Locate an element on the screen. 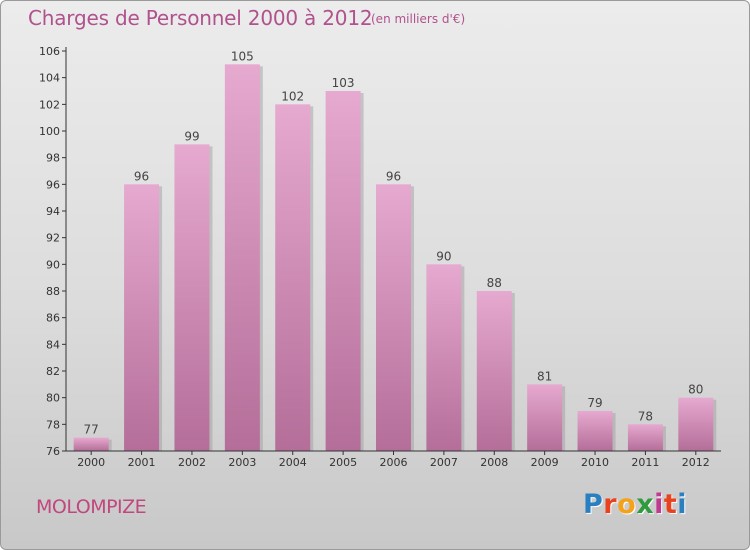  x-tick-label-2001: 2001 is located at coordinates (142, 462).